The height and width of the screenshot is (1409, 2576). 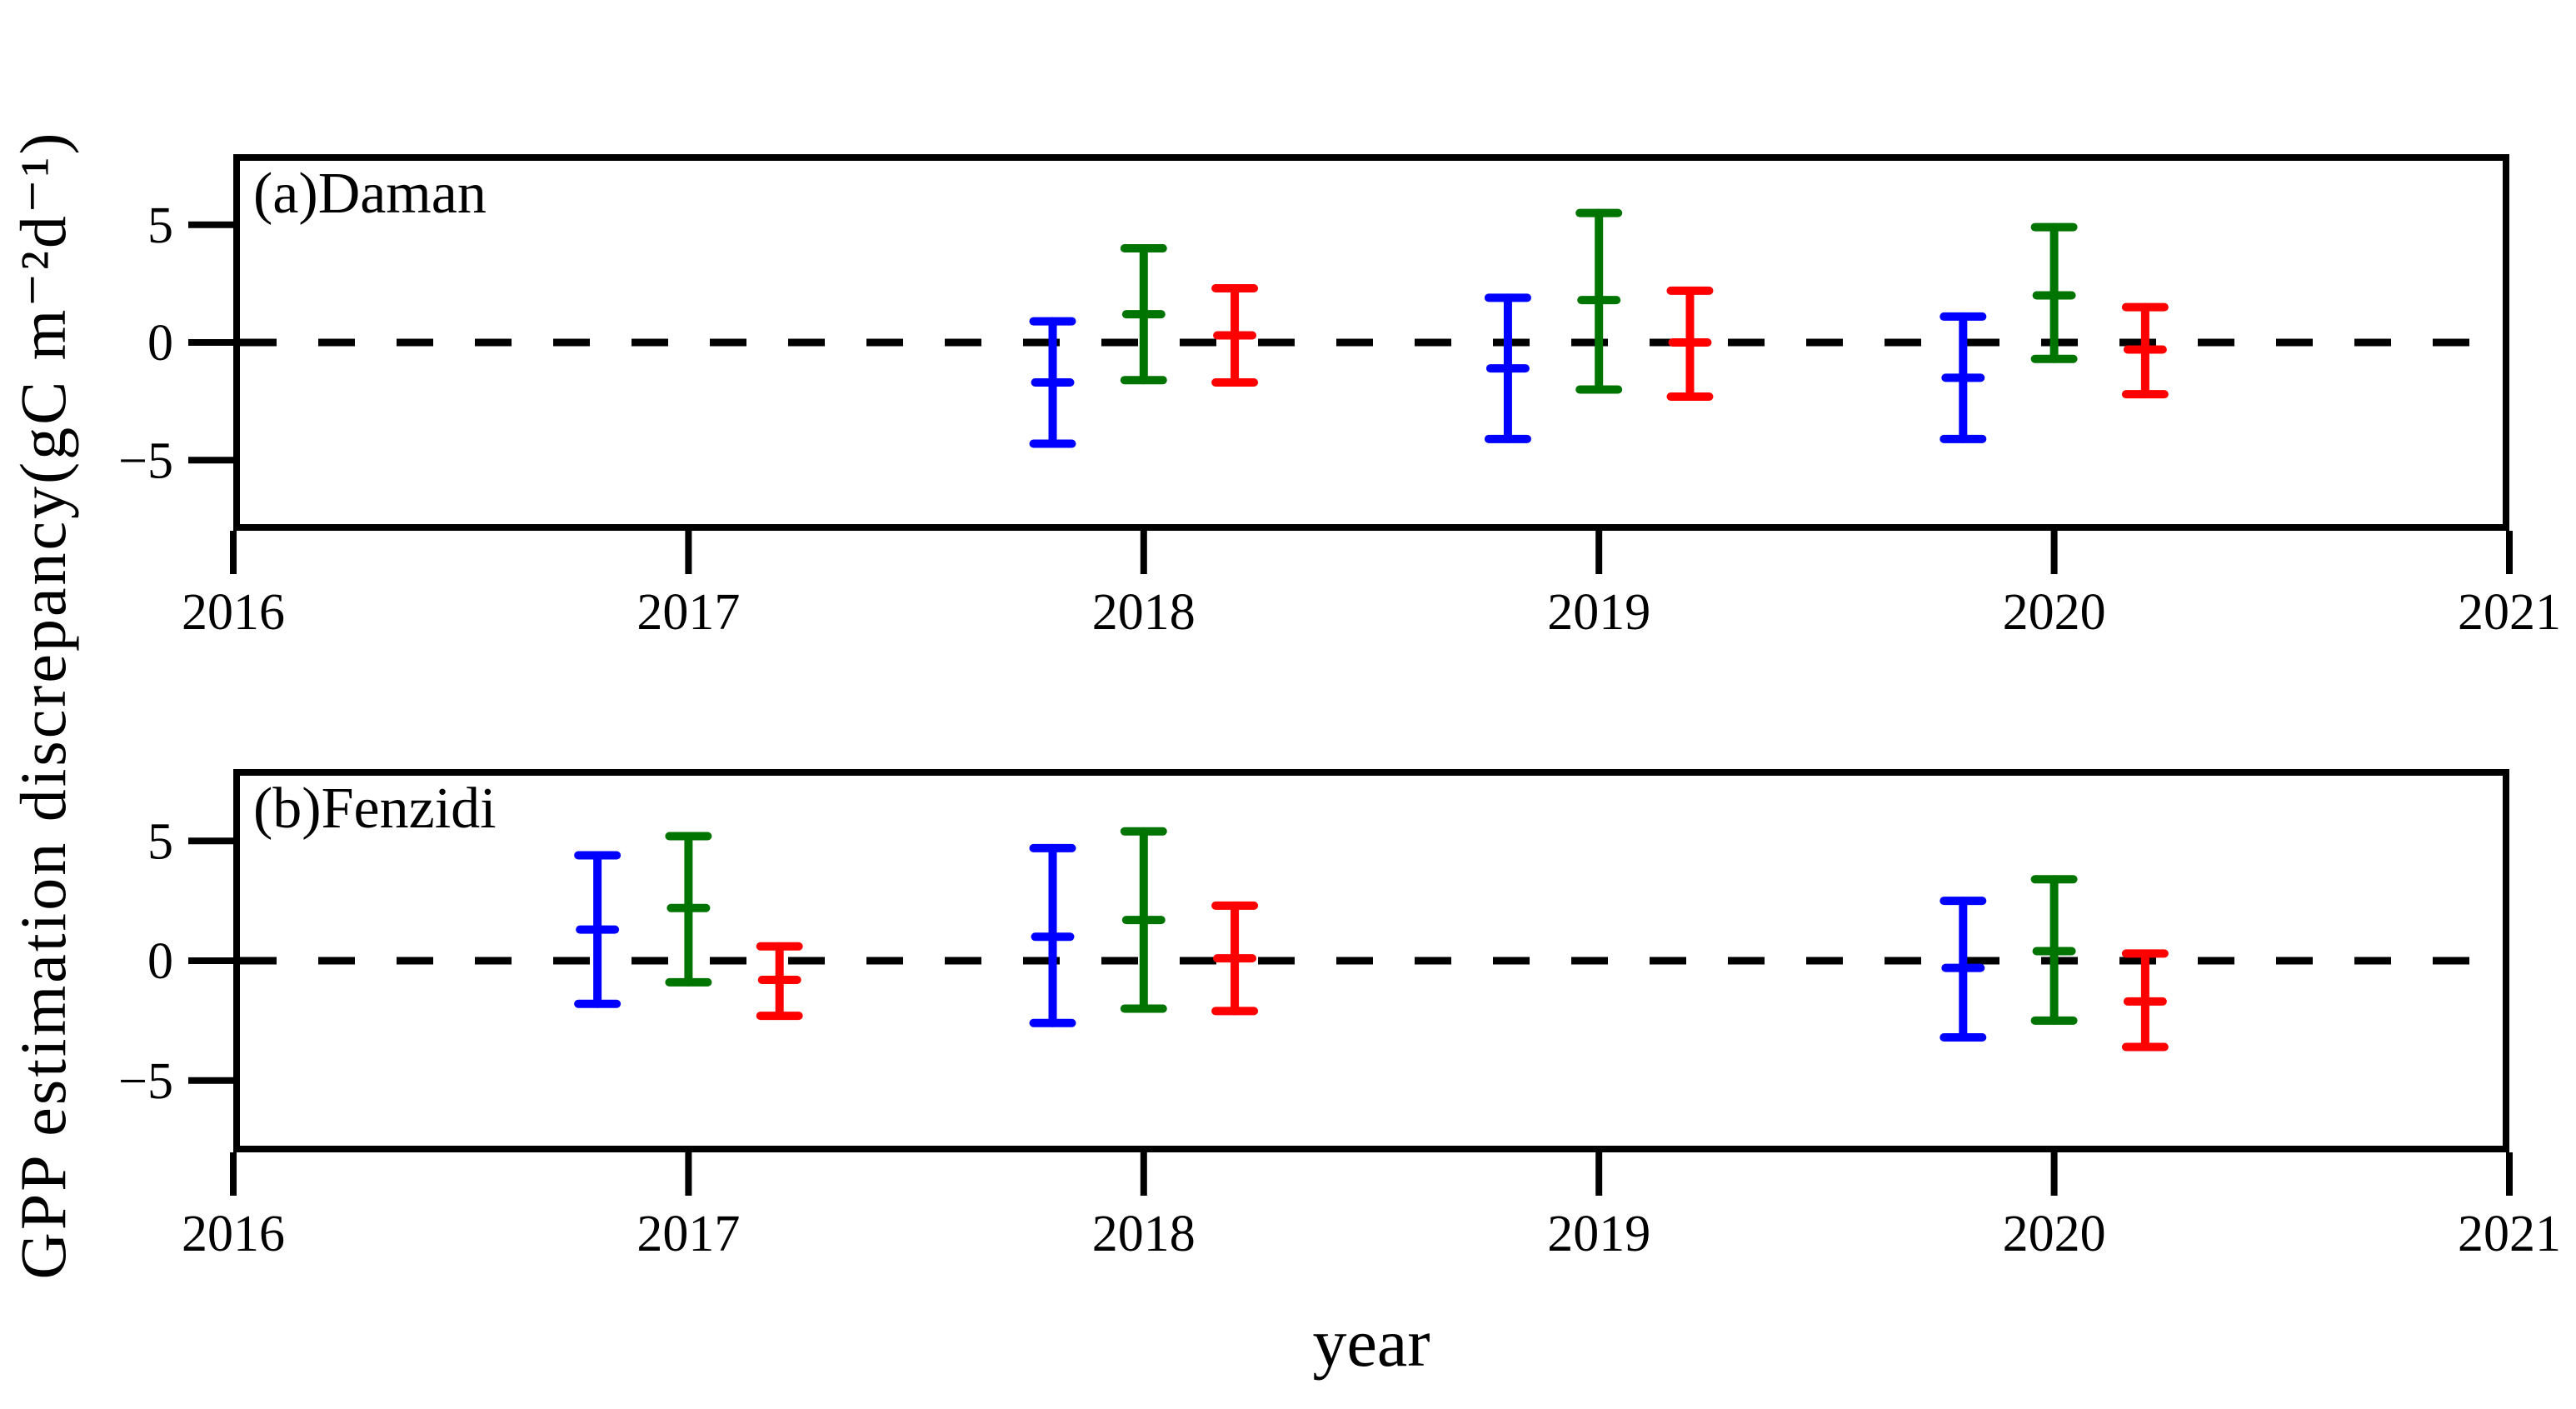 What do you see at coordinates (370, 194) in the screenshot?
I see `panel-a-title: (a)Daman` at bounding box center [370, 194].